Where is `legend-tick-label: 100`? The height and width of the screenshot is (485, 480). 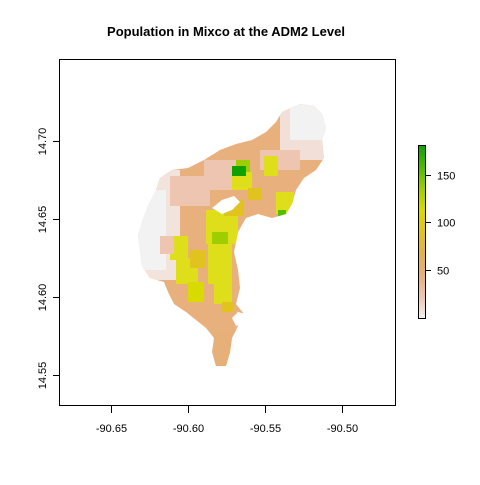 legend-tick-label: 100 is located at coordinates (446, 224).